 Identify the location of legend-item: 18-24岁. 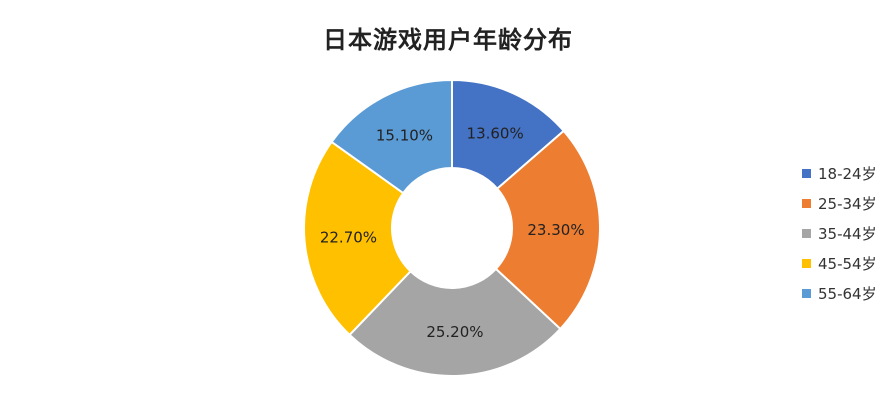
(839, 173).